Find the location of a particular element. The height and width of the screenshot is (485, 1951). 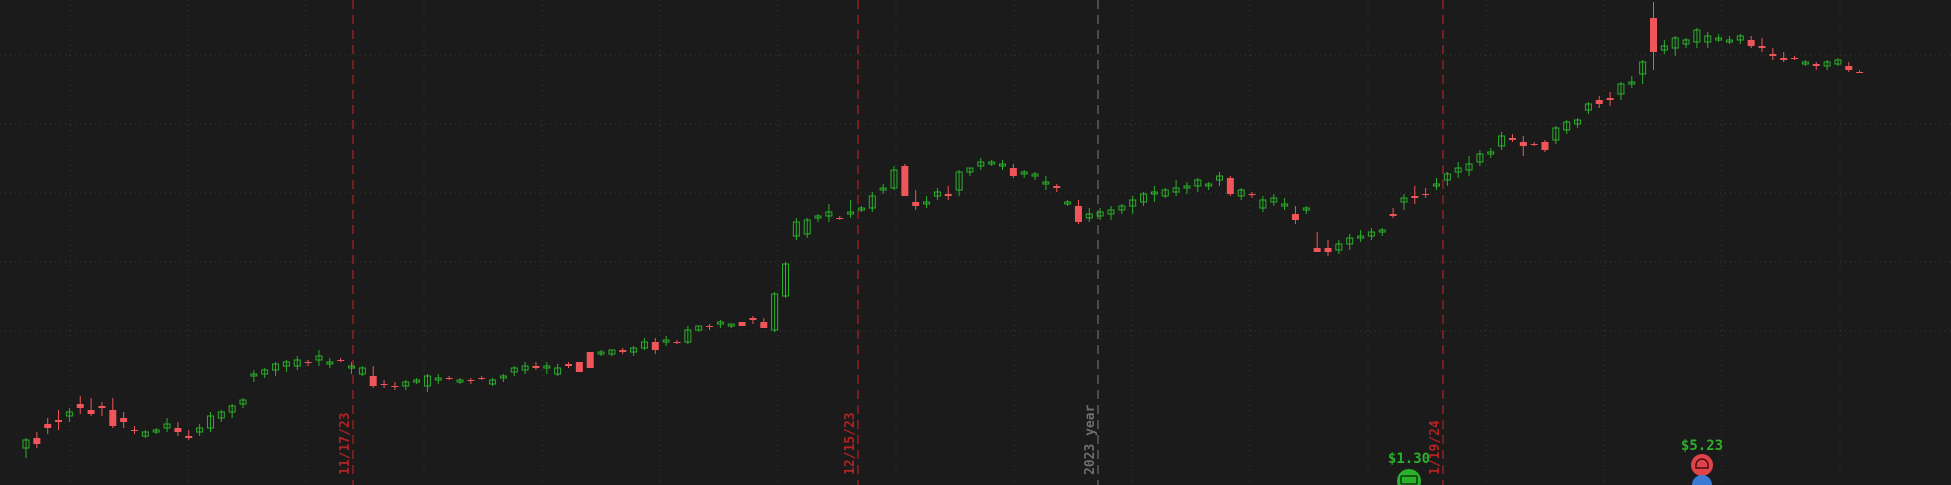

event-markers: $1.30 $5.23 is located at coordinates (1555, 461).